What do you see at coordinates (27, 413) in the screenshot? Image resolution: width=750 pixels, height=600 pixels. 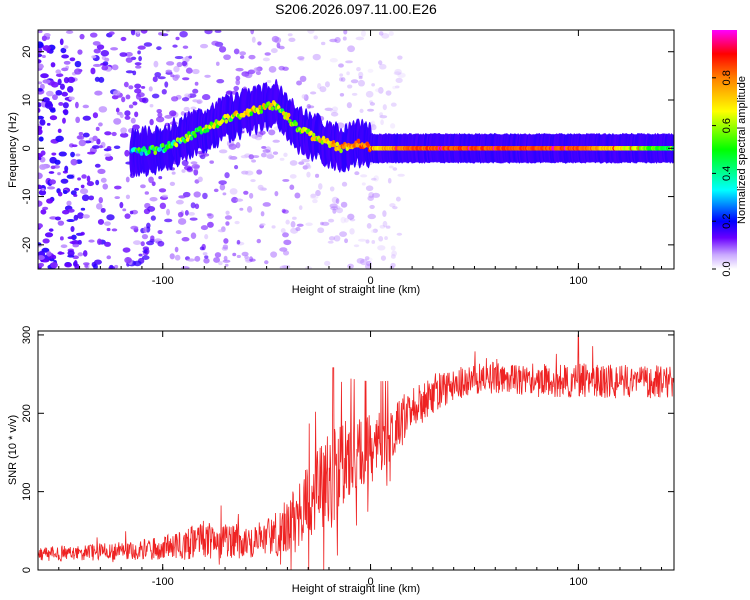 I see `snr-y-tick-label: 200` at bounding box center [27, 413].